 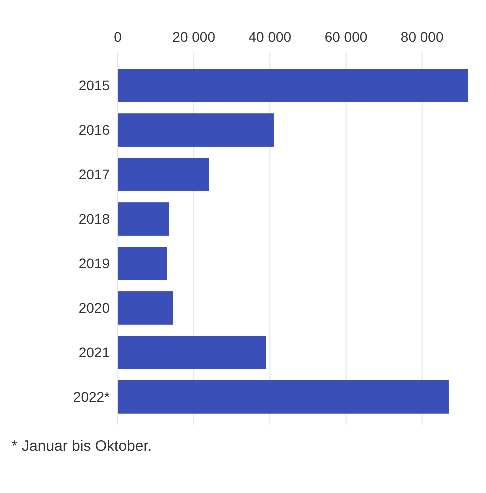 I want to click on y-tick-label: 2022*, so click(x=92, y=397).